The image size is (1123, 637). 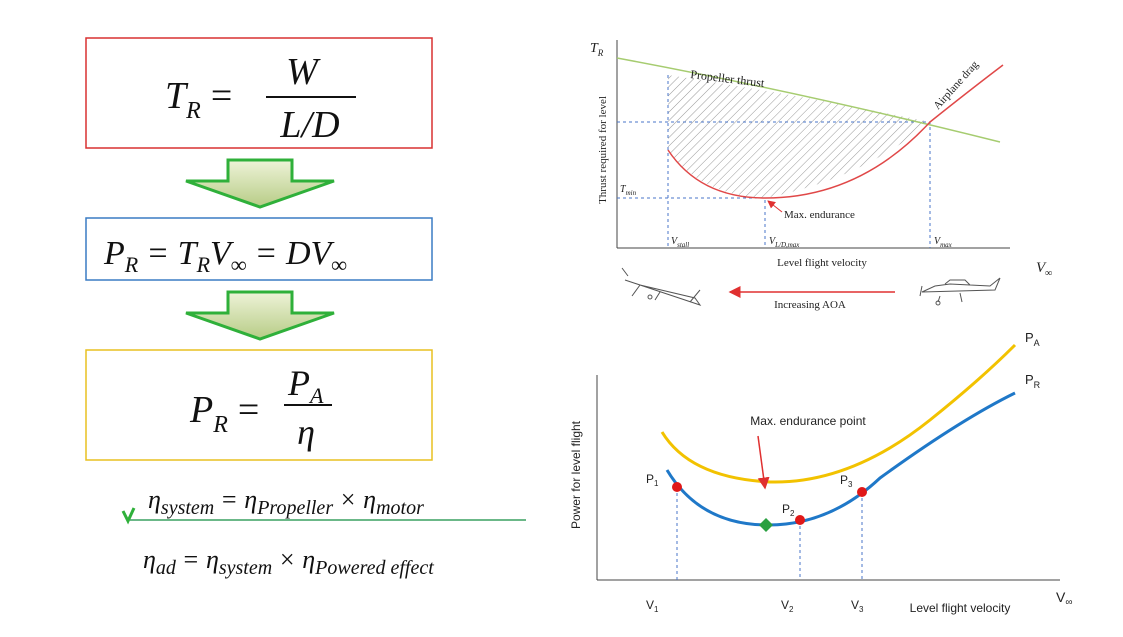 What do you see at coordinates (769, 533) in the screenshot?
I see `guide-lines` at bounding box center [769, 533].